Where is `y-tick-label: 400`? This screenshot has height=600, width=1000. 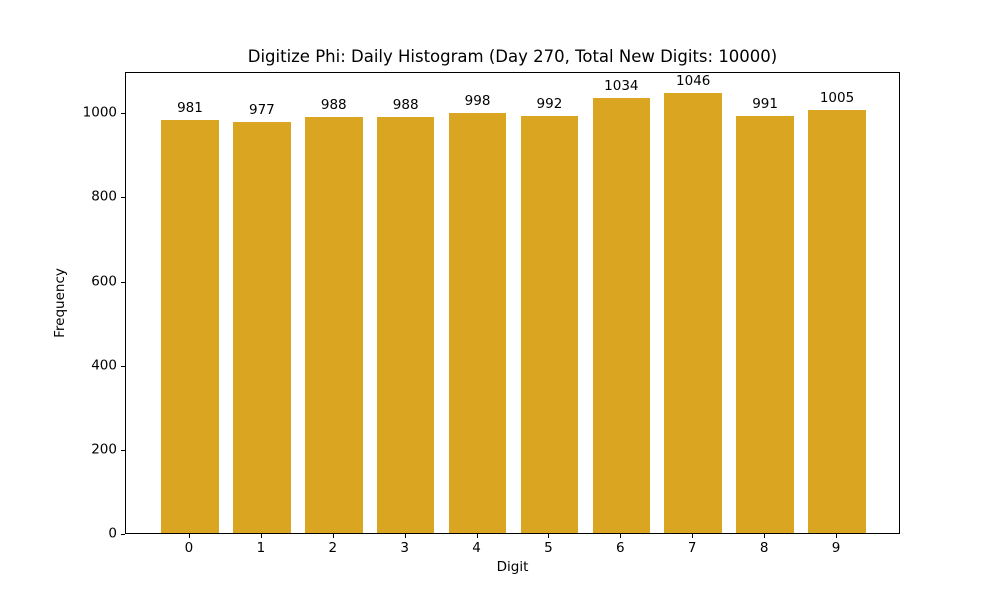 y-tick-label: 400 is located at coordinates (104, 364).